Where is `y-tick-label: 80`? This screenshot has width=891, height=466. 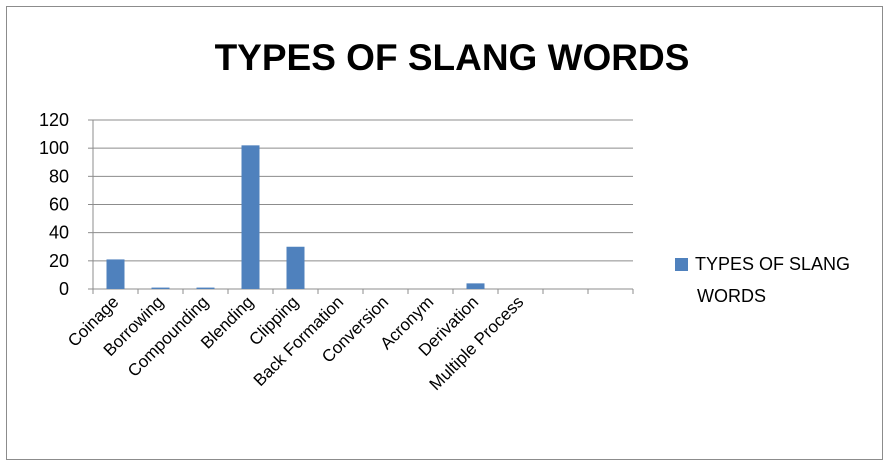 y-tick-label: 80 is located at coordinates (59, 176).